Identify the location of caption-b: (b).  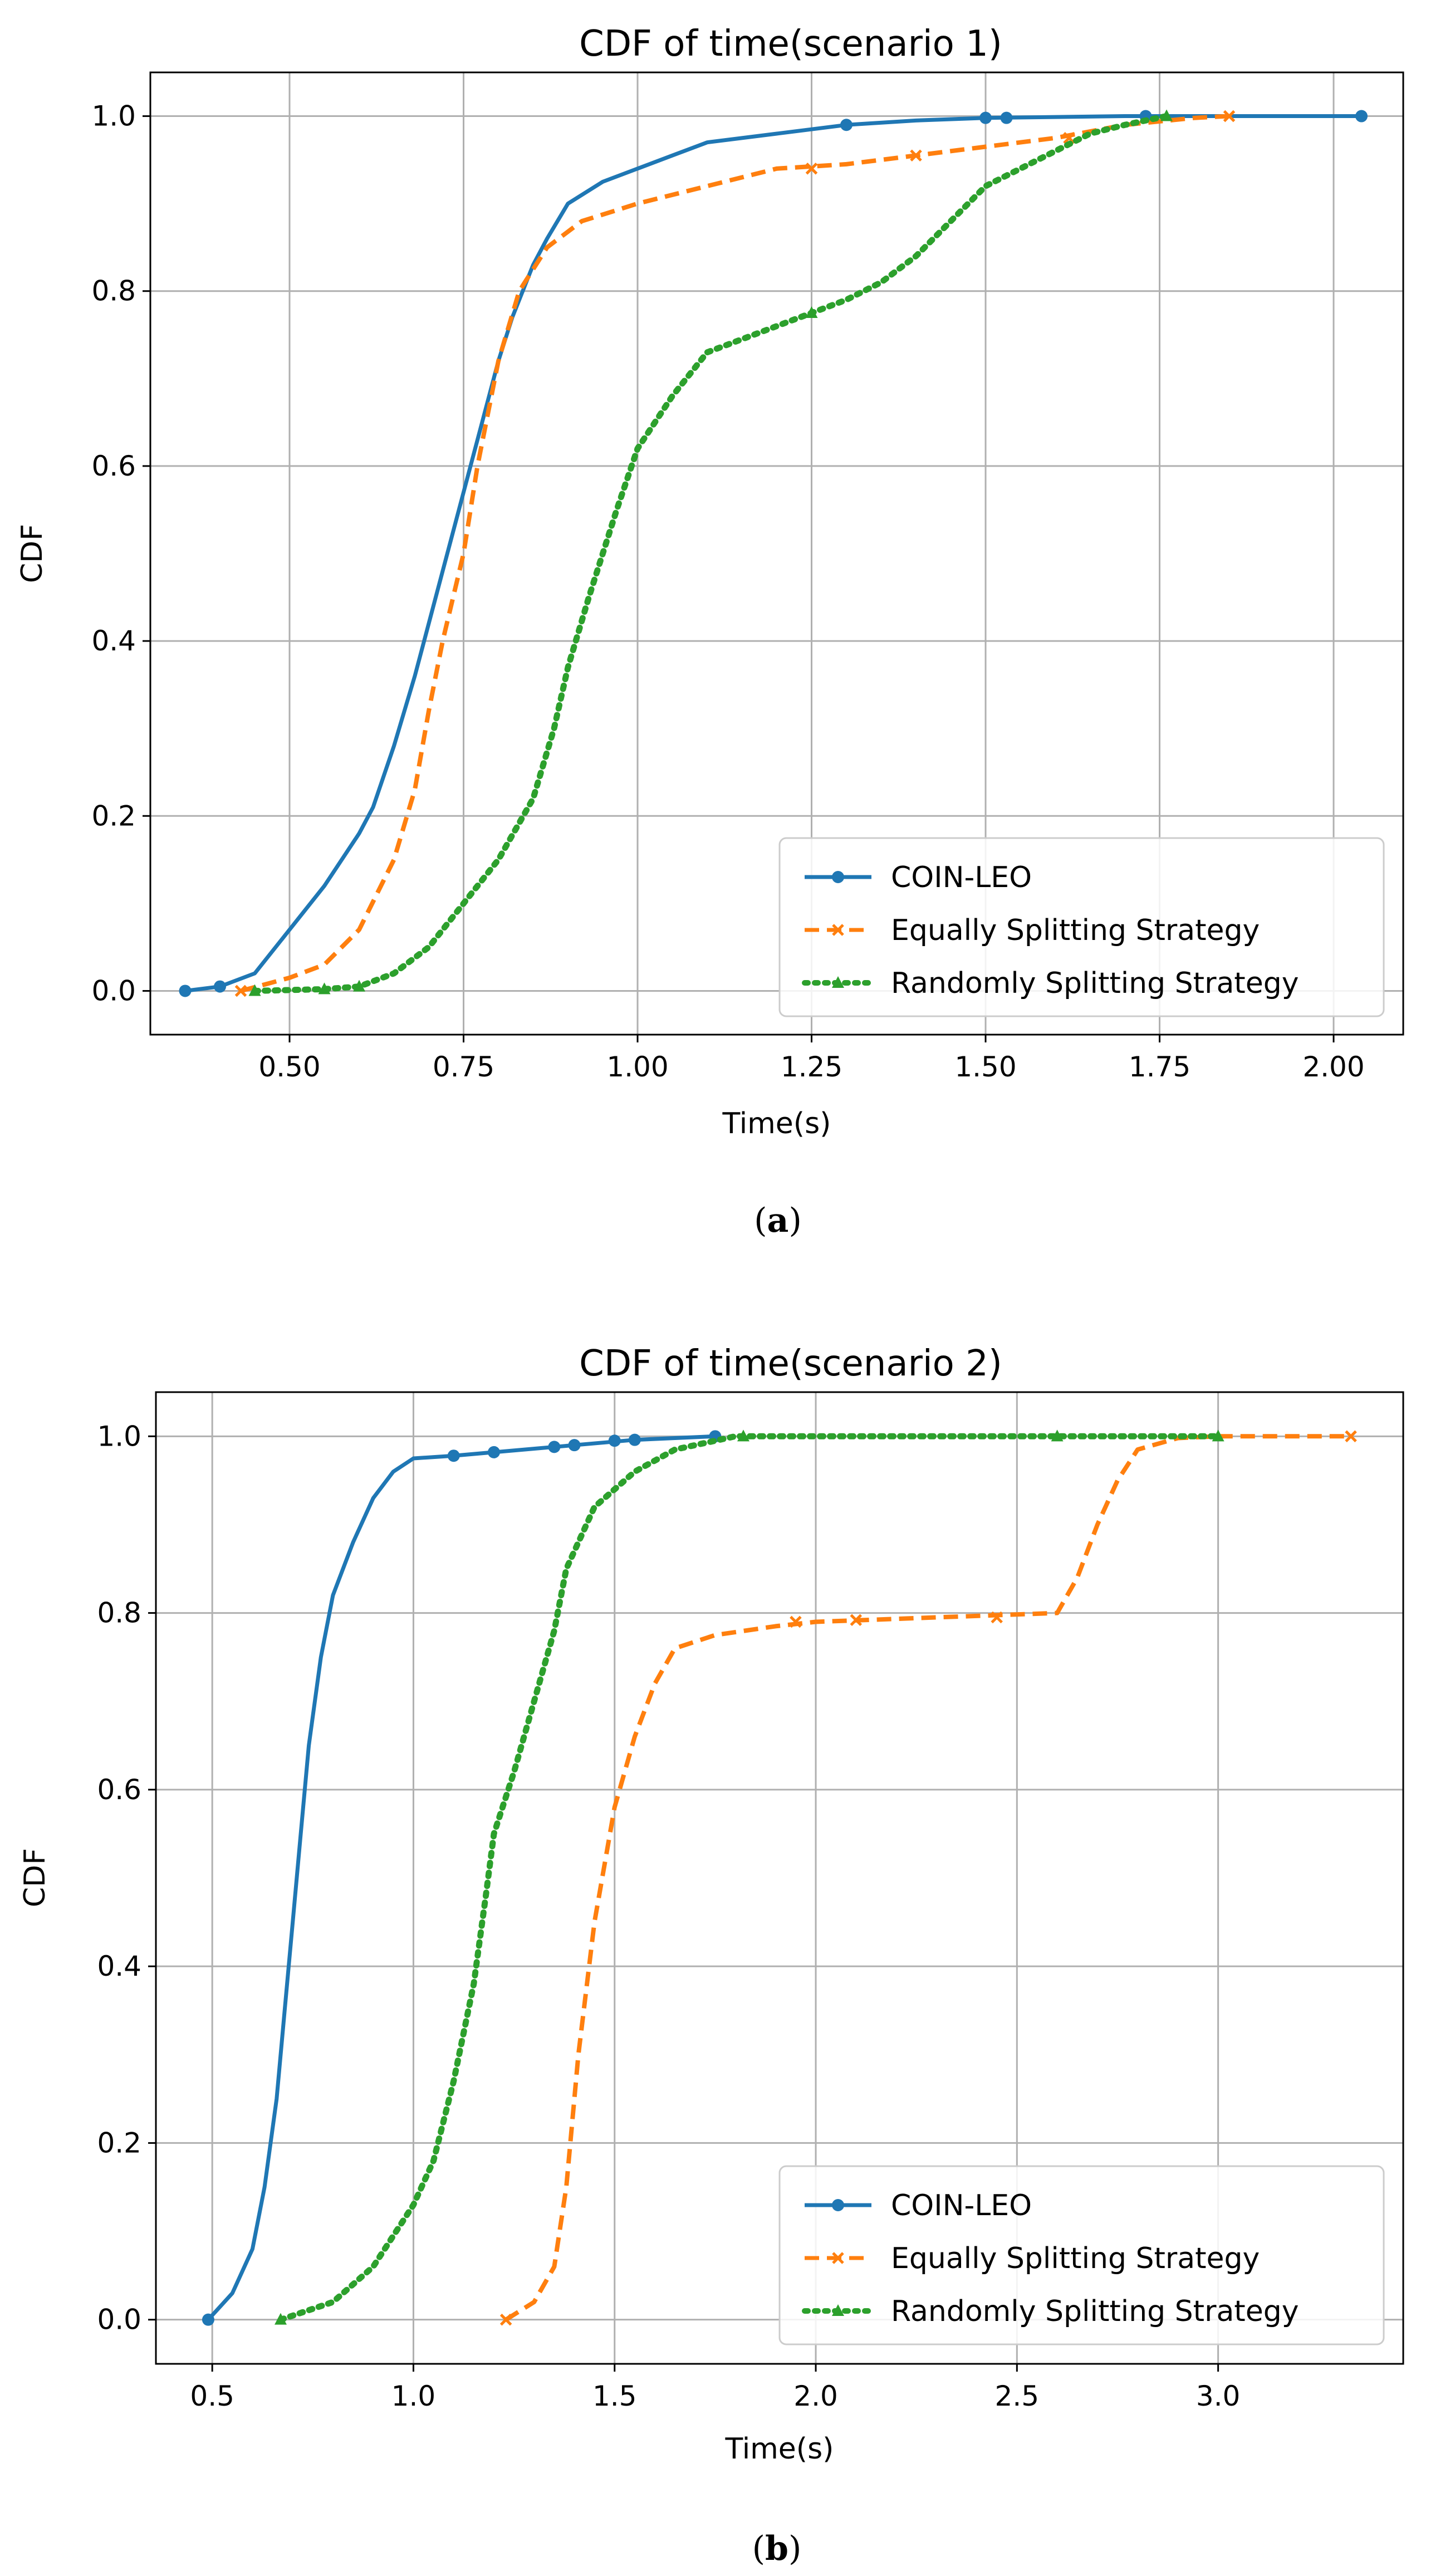
(777, 2548).